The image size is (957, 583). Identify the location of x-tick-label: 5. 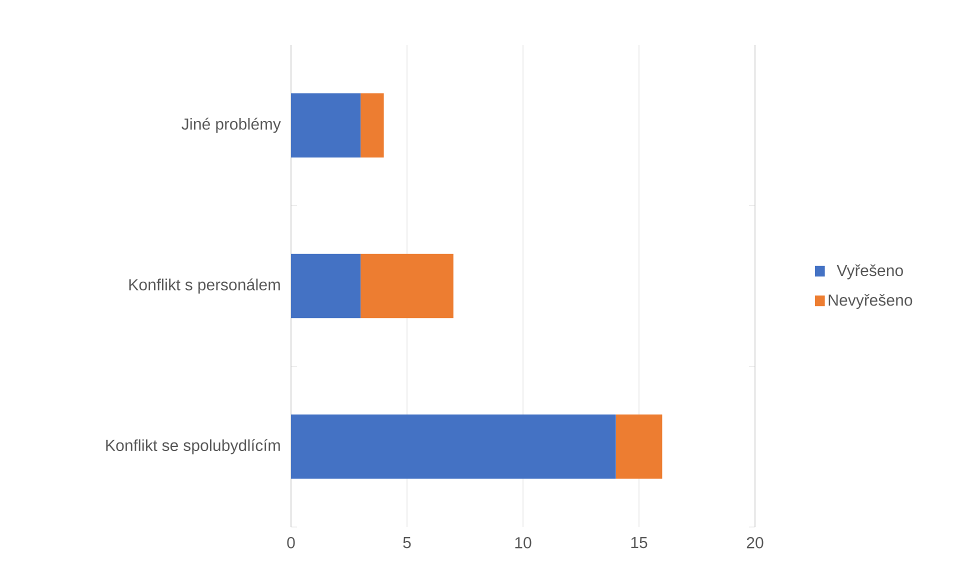
(407, 542).